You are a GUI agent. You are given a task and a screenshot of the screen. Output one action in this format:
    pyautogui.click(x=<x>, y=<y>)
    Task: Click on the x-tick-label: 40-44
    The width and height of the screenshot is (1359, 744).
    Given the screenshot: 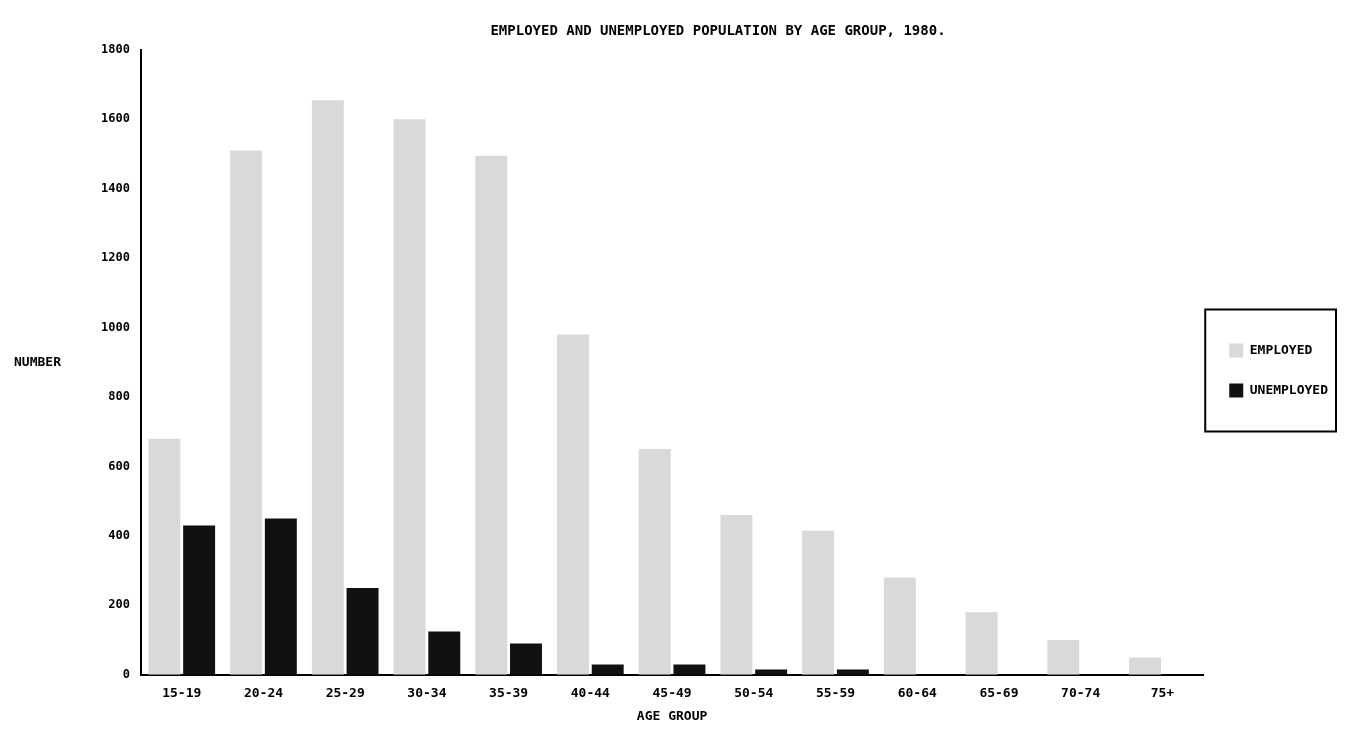 What is the action you would take?
    pyautogui.click(x=590, y=692)
    